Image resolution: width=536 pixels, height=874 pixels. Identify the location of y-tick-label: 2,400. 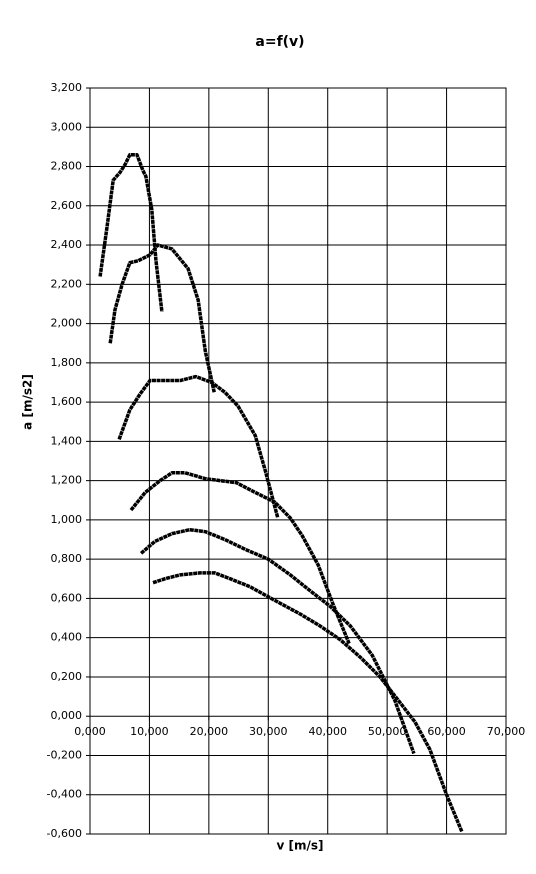
(67, 244).